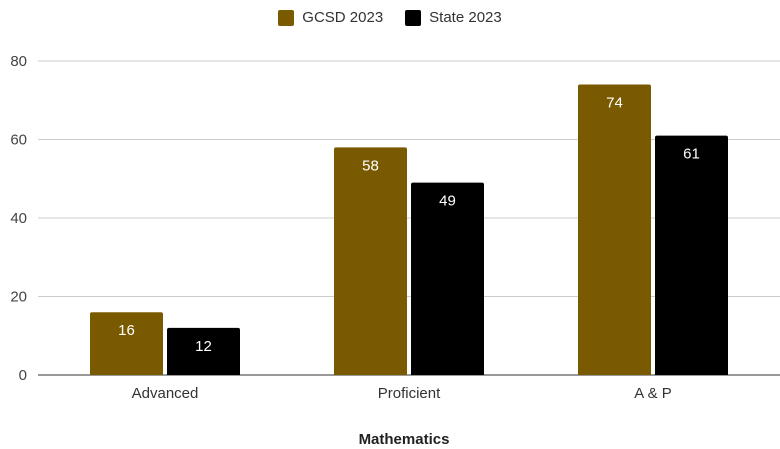  Describe the element at coordinates (614, 103) in the screenshot. I see `data-label: 74` at that location.